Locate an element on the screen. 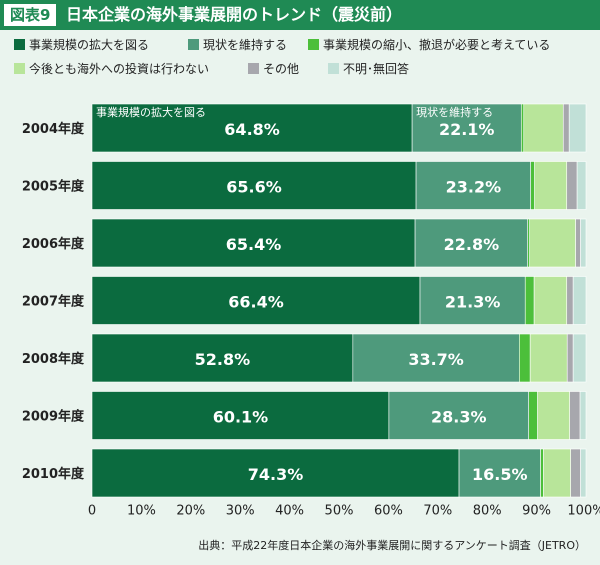  category-label: 2007年度 is located at coordinates (53, 302).